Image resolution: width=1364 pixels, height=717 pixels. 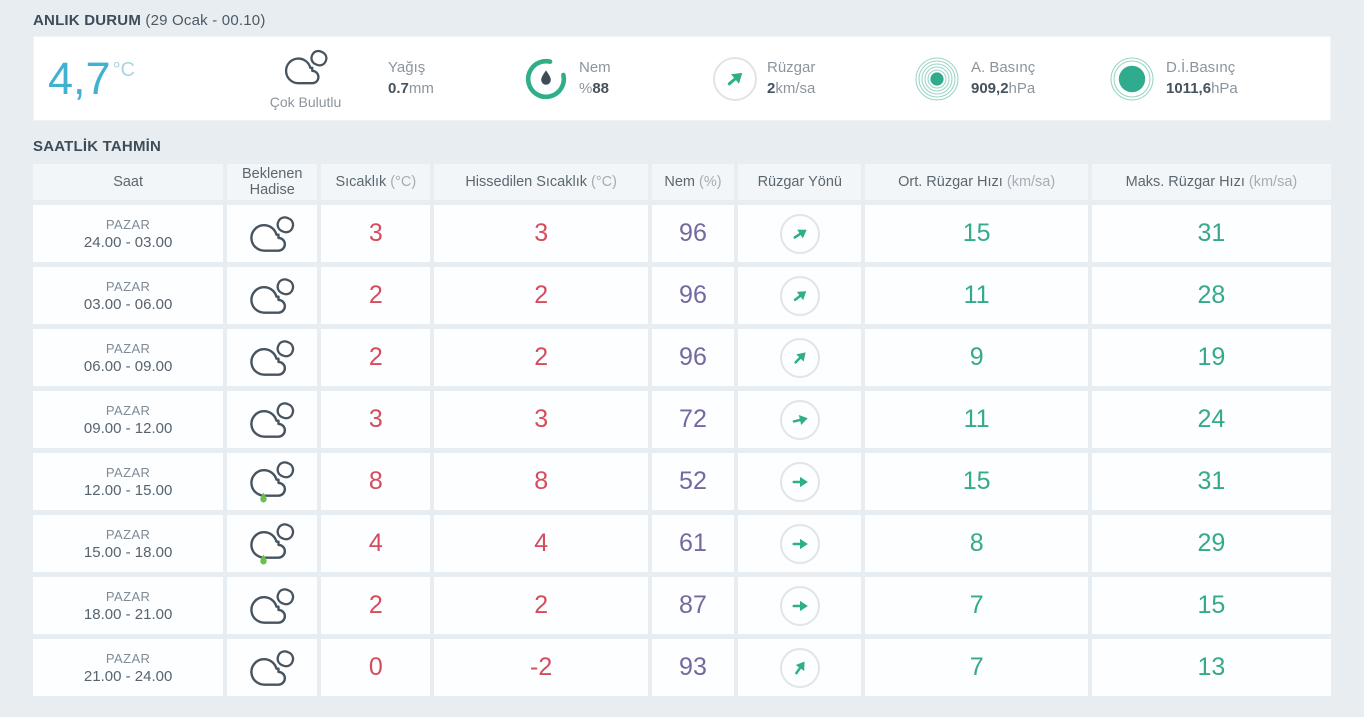 What do you see at coordinates (1224, 88) in the screenshot?
I see `sea-level-pressure-unit: hPa` at bounding box center [1224, 88].